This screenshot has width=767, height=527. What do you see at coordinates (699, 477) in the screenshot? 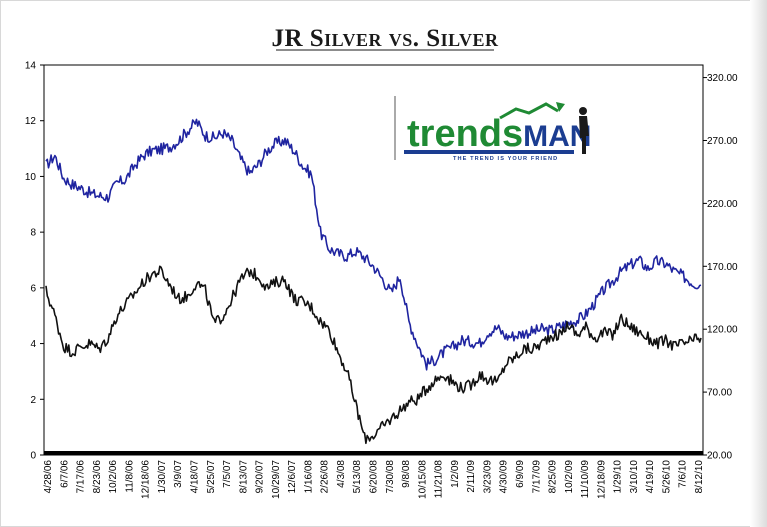
I see `x-tick-label: 8/12/10` at bounding box center [699, 477].